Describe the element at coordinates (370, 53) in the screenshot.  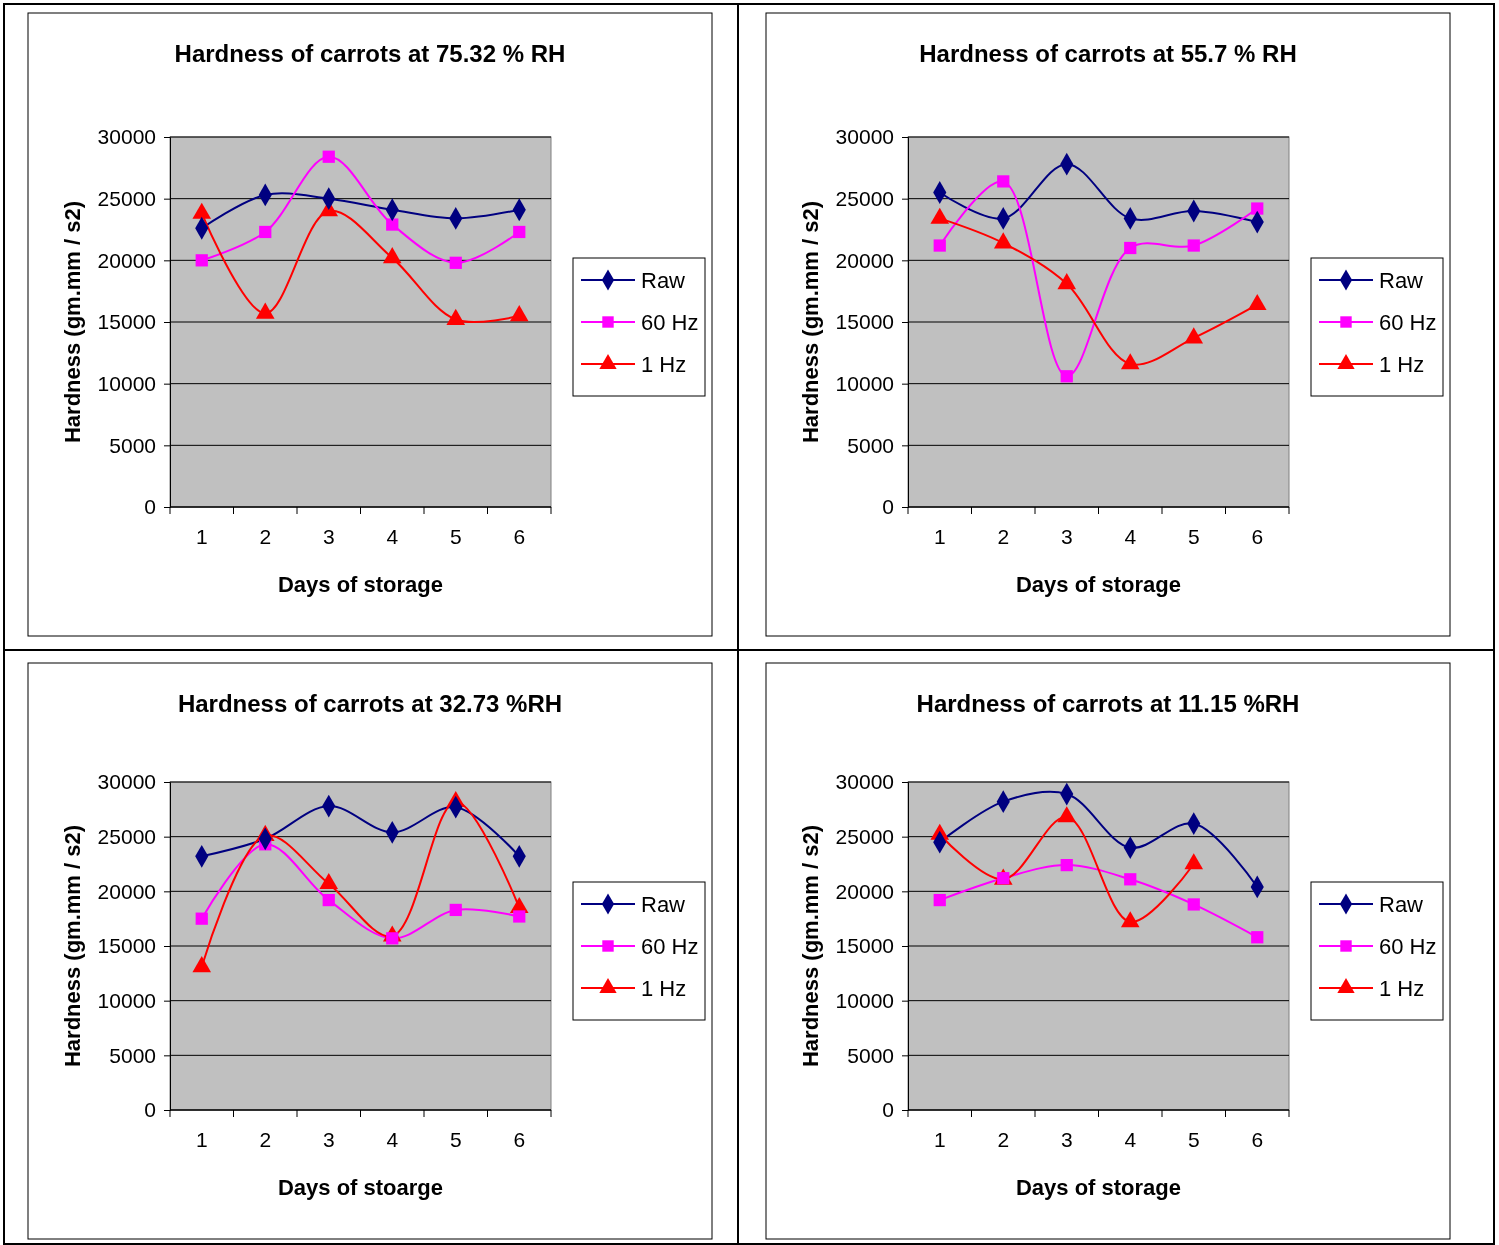
I see `chart-title: Hardness of carrots at 75.32 % RH` at that location.